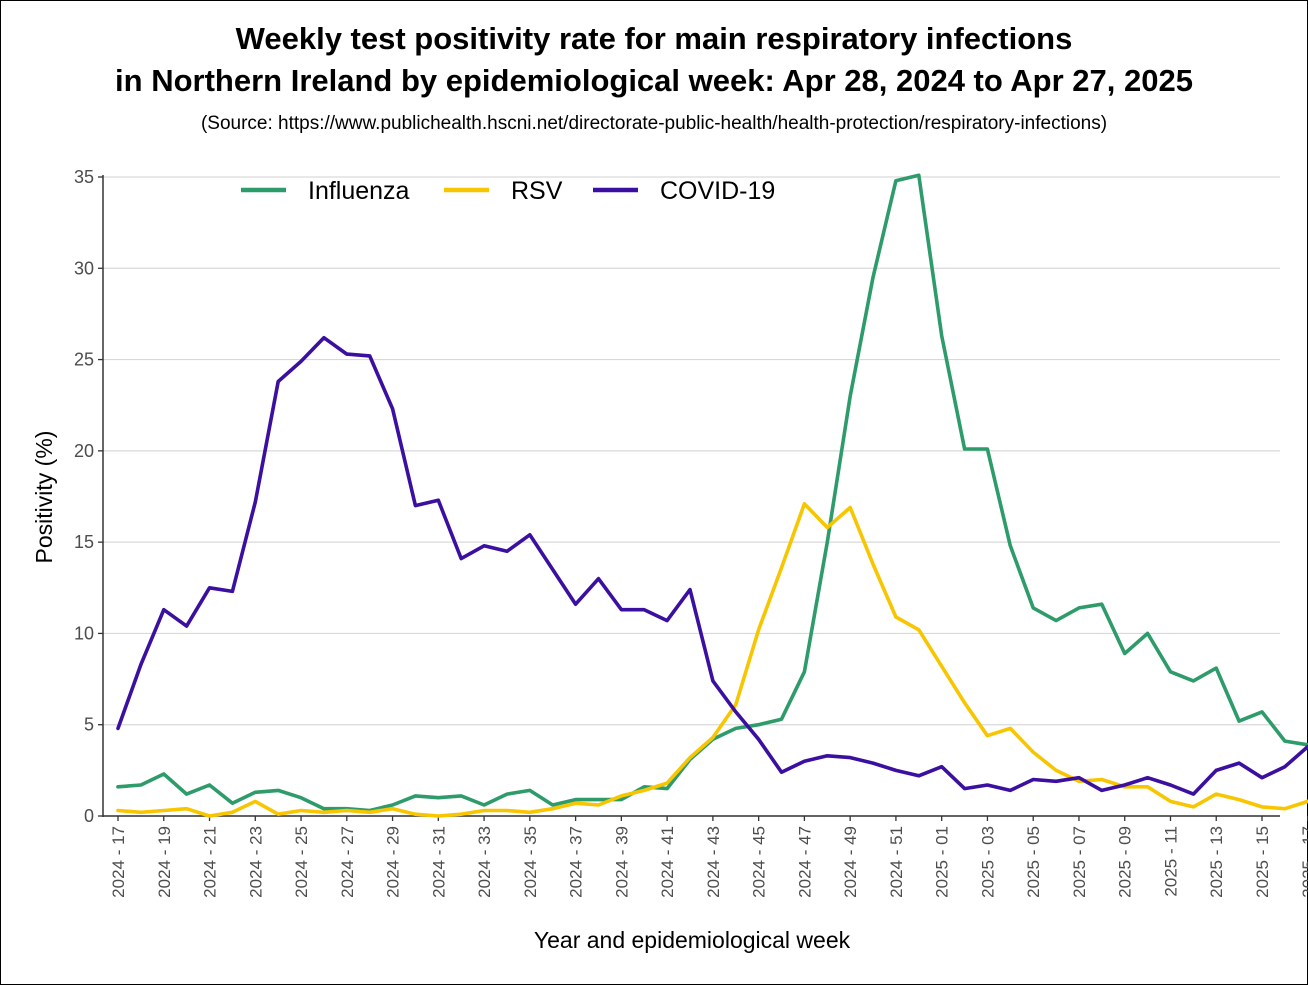 This screenshot has height=985, width=1308. I want to click on y-axis: 0 5 10 15 20 25 30 35, so click(89, 496).